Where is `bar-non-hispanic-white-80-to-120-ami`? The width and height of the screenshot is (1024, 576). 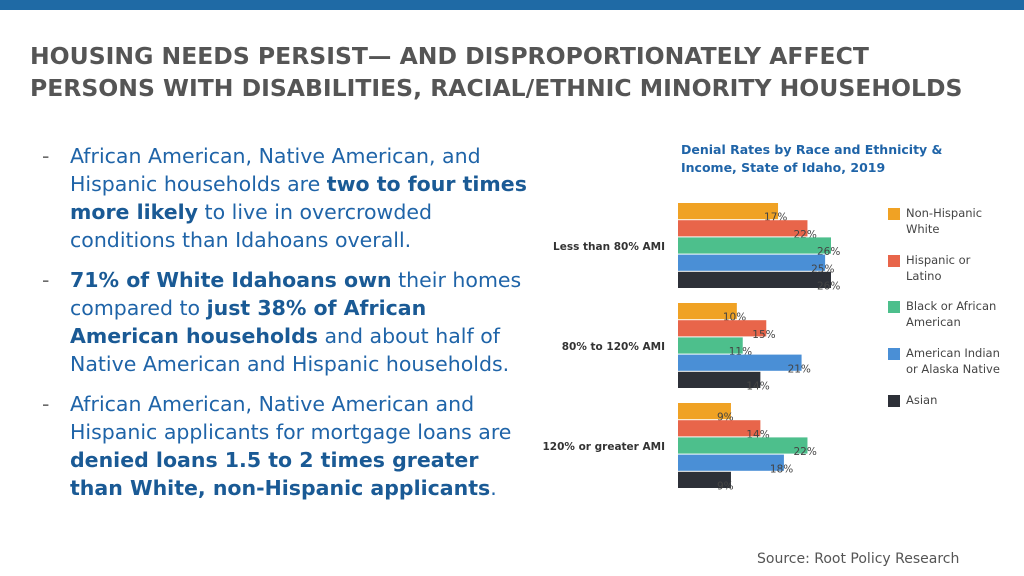
bar-non-hispanic-white-80-to-120-ami is located at coordinates (707, 311).